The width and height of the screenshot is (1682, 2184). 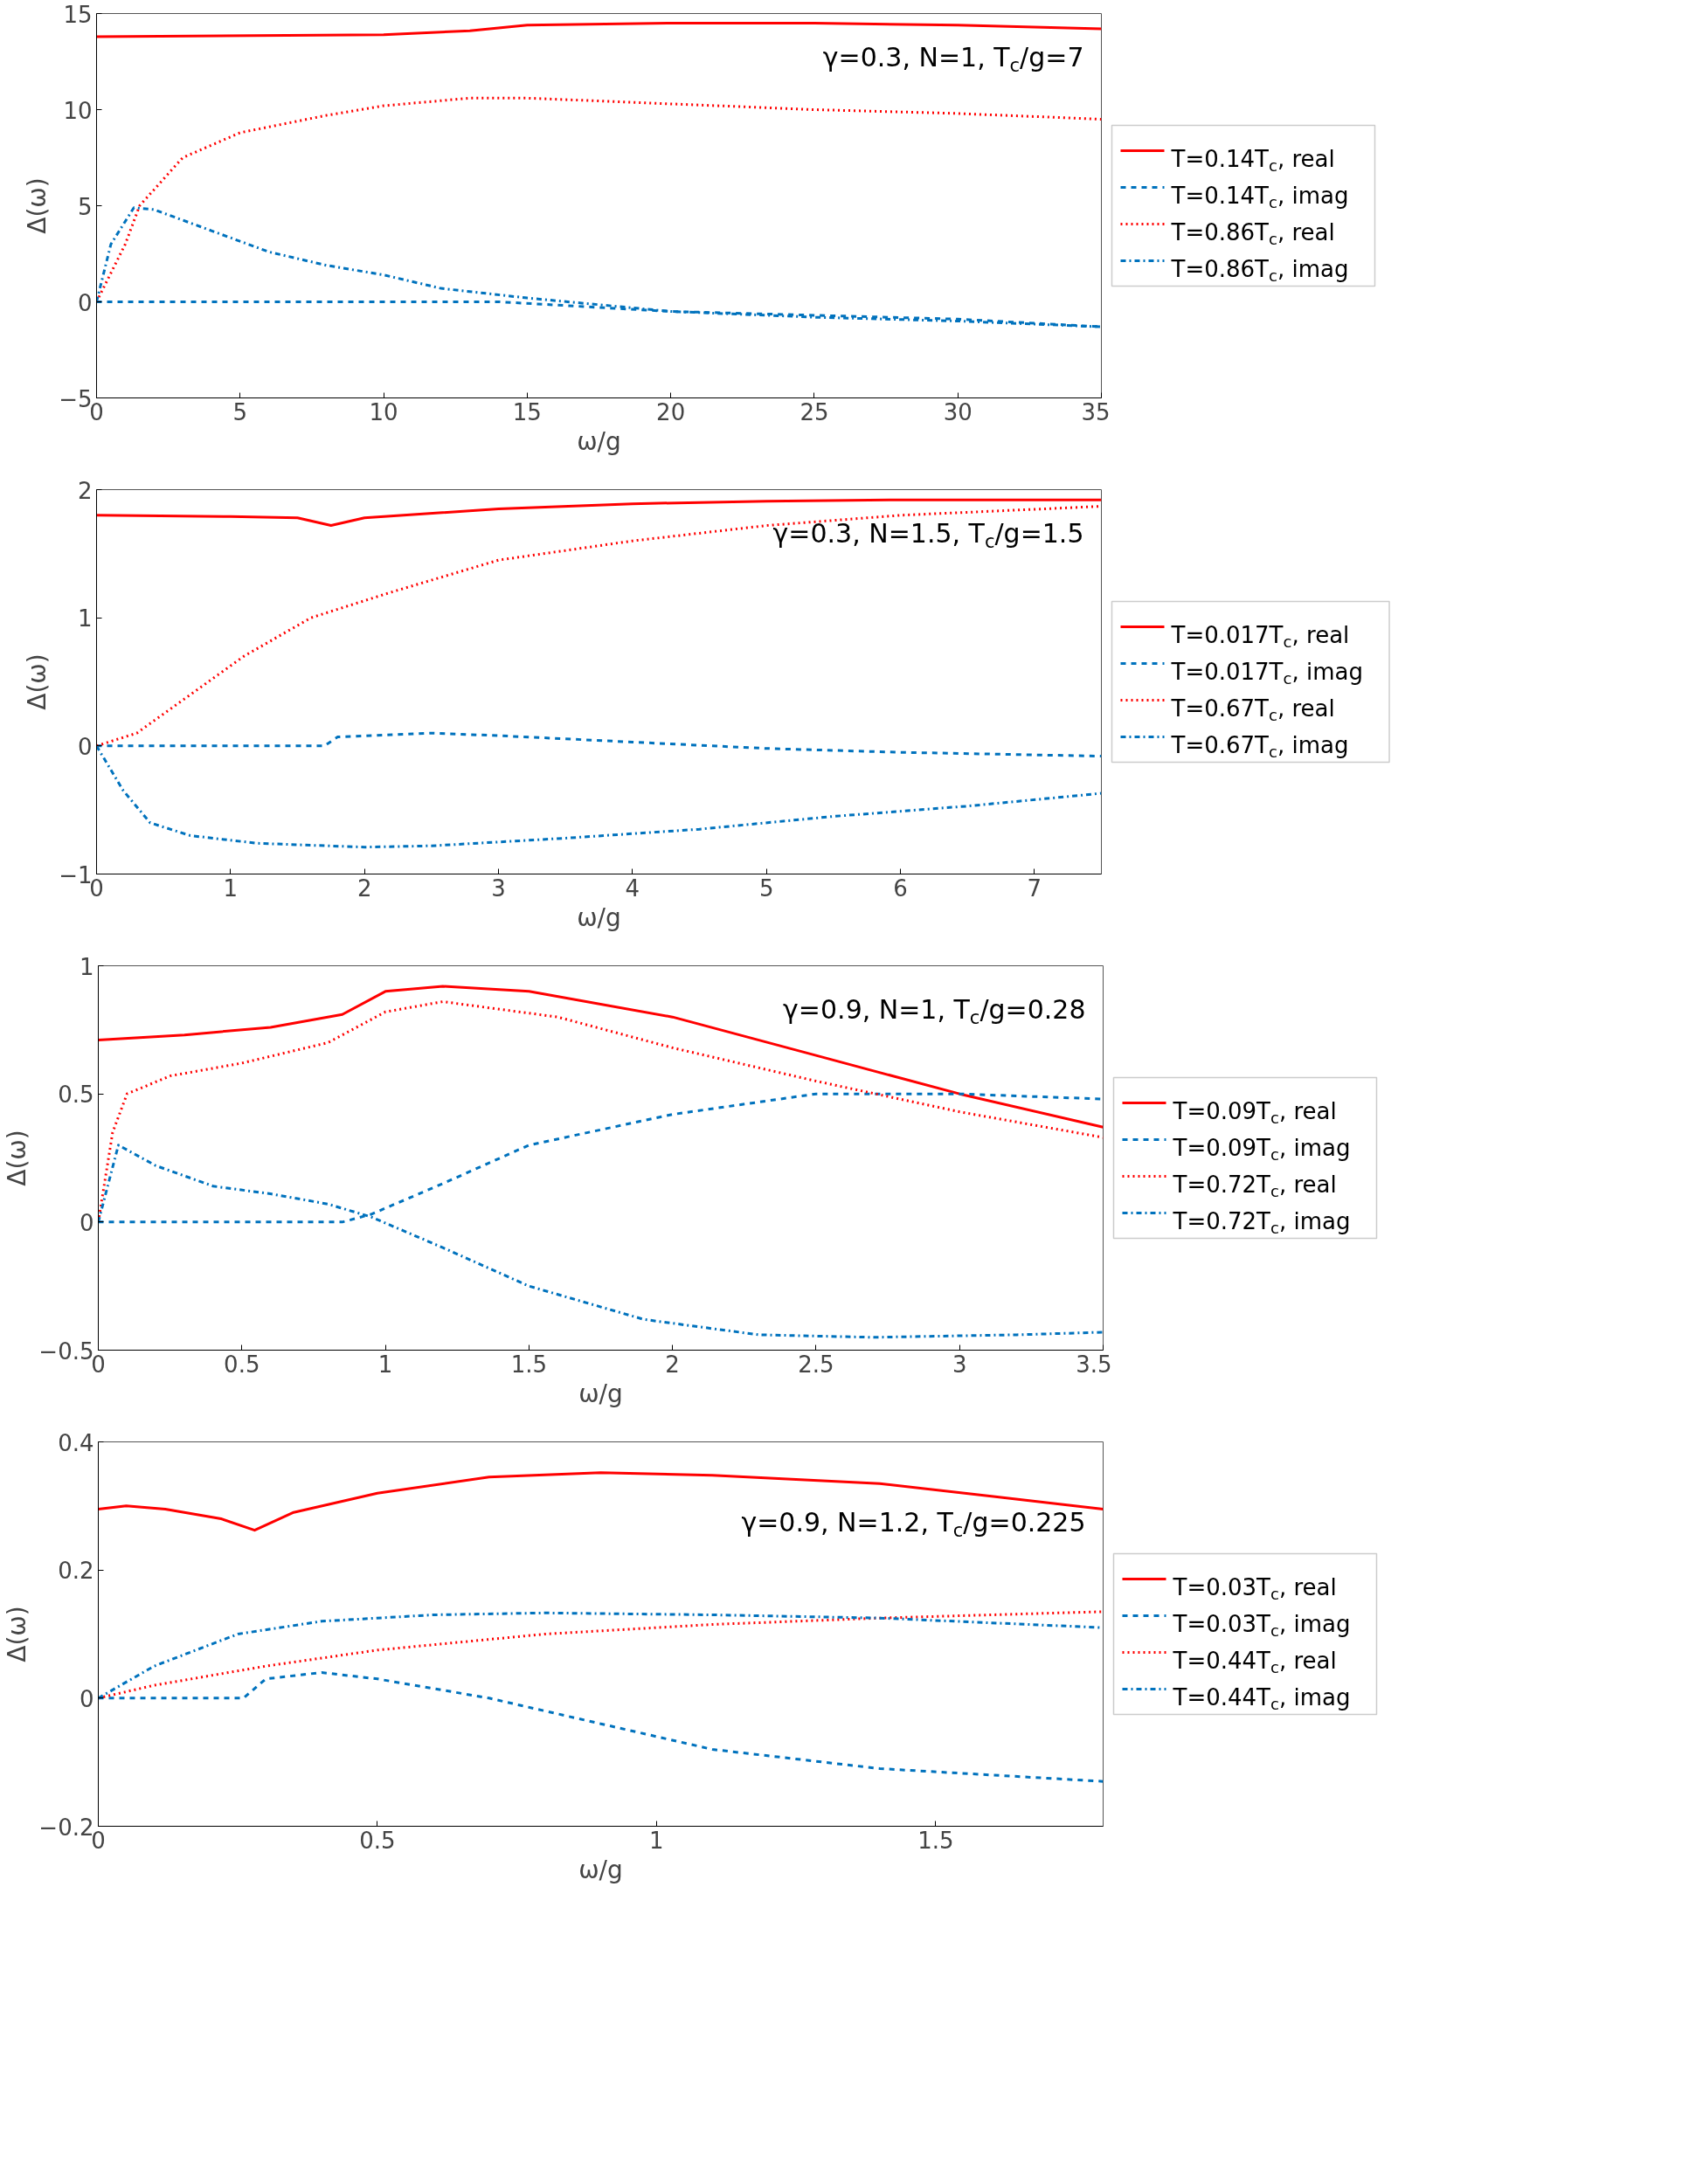 I want to click on y-tick-label: 0.2, so click(x=76, y=1571).